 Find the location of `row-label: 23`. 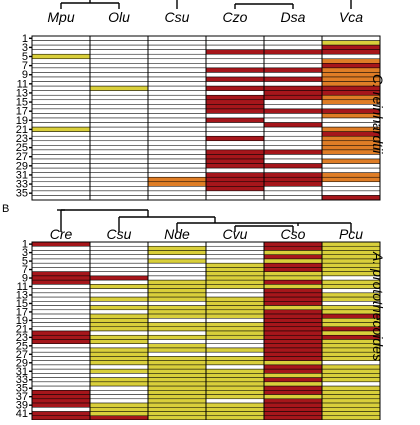

row-label: 23 is located at coordinates (22, 338).